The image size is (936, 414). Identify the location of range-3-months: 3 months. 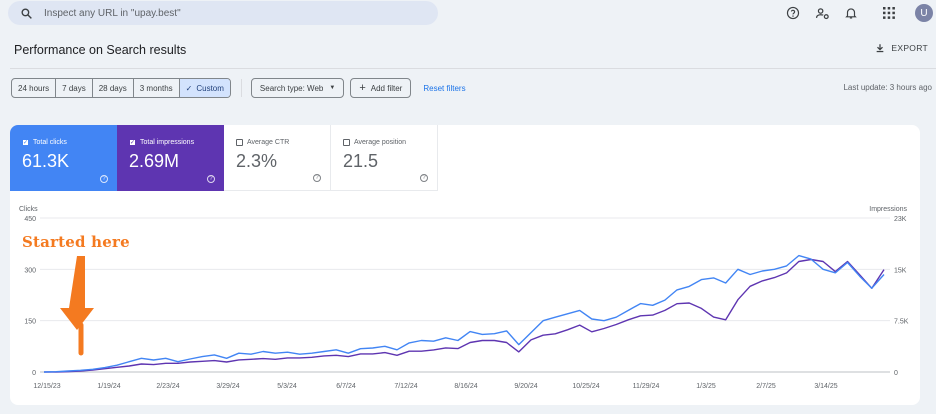
(157, 88).